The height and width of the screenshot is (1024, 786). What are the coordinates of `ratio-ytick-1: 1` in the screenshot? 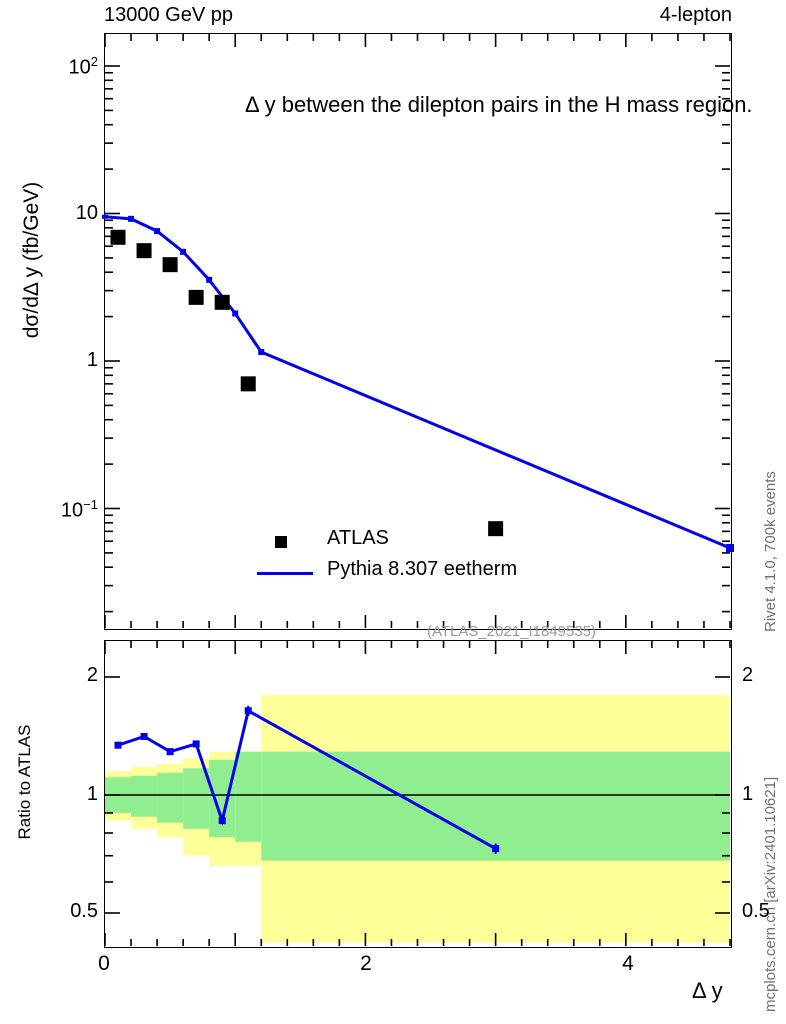 It's located at (92, 794).